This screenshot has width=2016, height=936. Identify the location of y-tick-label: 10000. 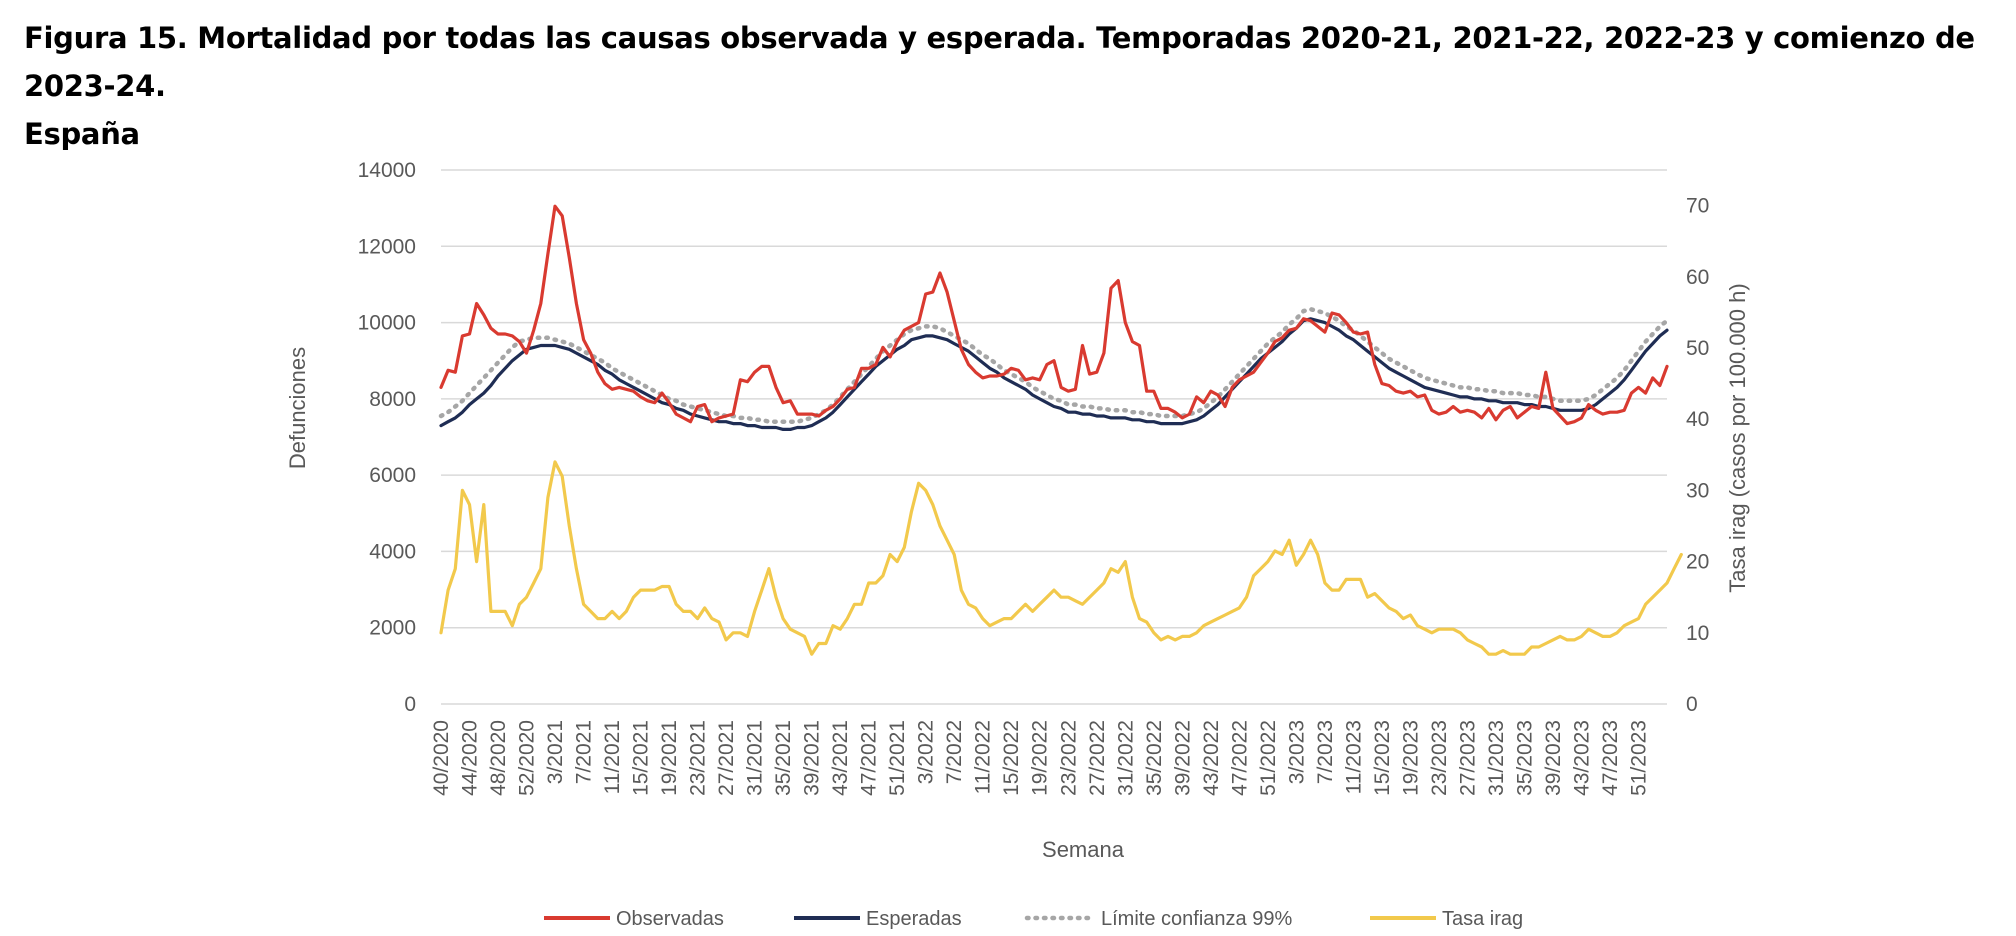
(387, 323).